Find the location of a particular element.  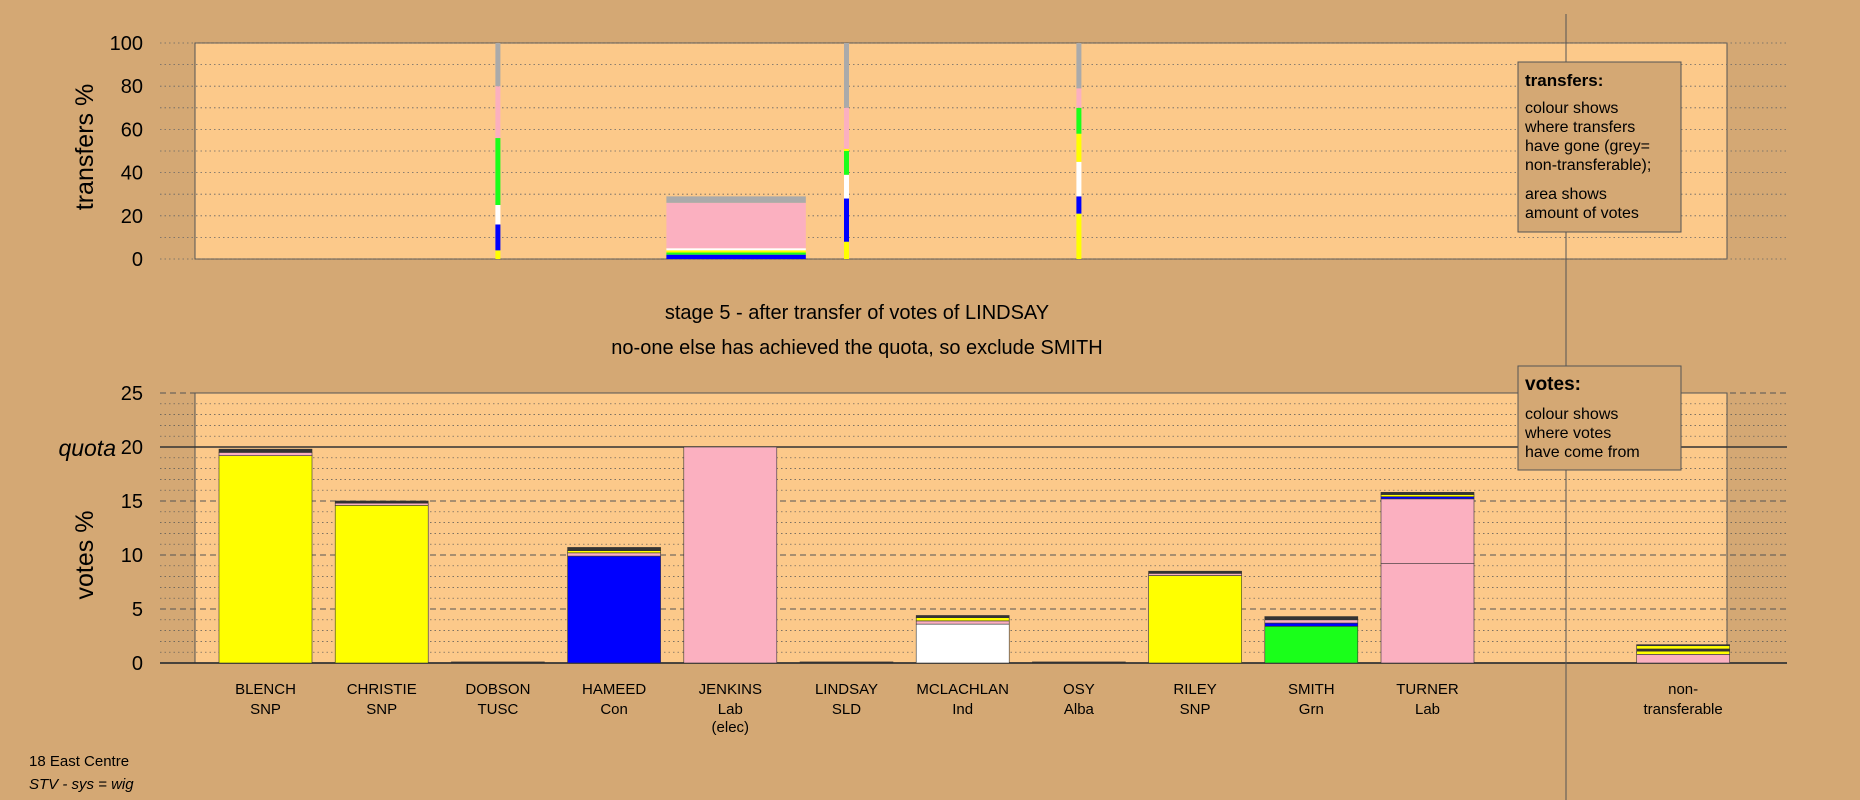

candidate-name: non- is located at coordinates (1683, 689).